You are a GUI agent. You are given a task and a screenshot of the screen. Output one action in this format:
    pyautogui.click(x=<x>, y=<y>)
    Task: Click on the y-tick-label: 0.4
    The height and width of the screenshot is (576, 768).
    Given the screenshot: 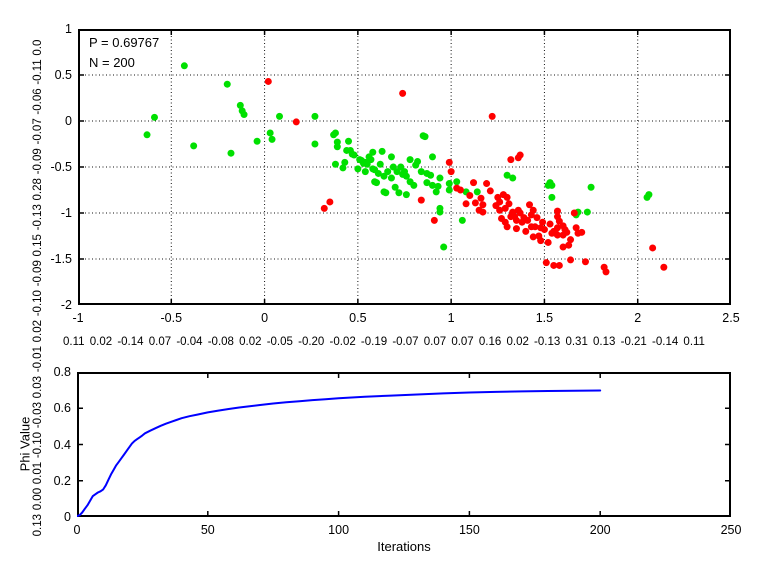 What is the action you would take?
    pyautogui.click(x=62, y=444)
    